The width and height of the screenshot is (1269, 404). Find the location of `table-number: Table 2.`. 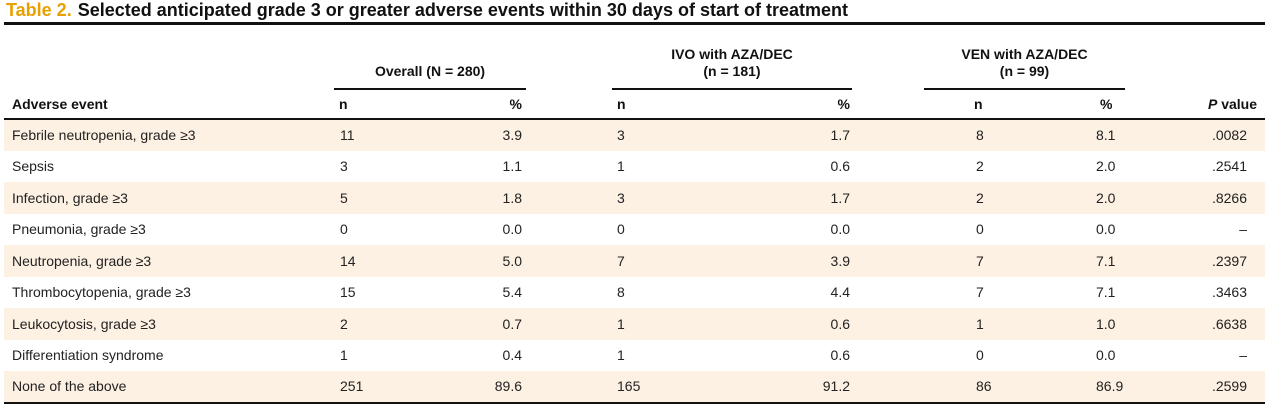

table-number: Table 2. is located at coordinates (39, 10).